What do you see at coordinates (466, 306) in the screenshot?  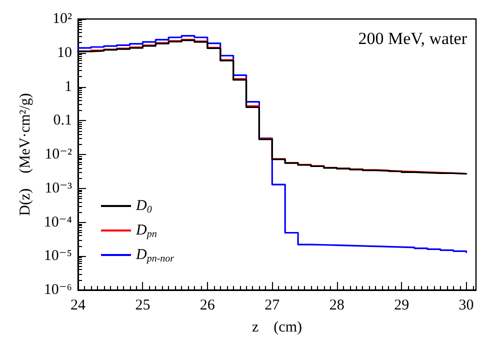 I see `x-tick-label: 30` at bounding box center [466, 306].